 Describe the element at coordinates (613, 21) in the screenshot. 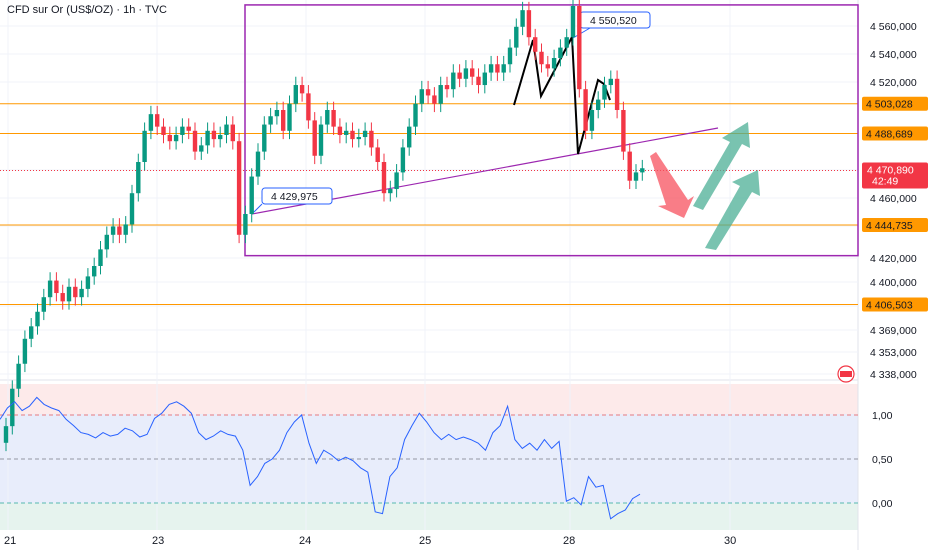

I see `annotation-label: 4 550,520` at that location.